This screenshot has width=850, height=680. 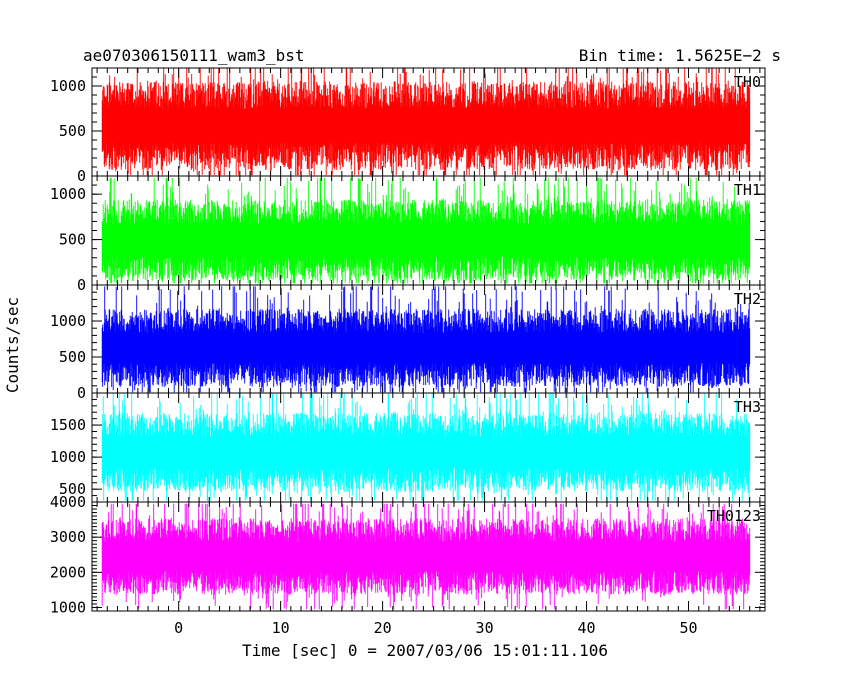 I want to click on x-axis: 0 10 20 30 40 50, so click(x=435, y=628).